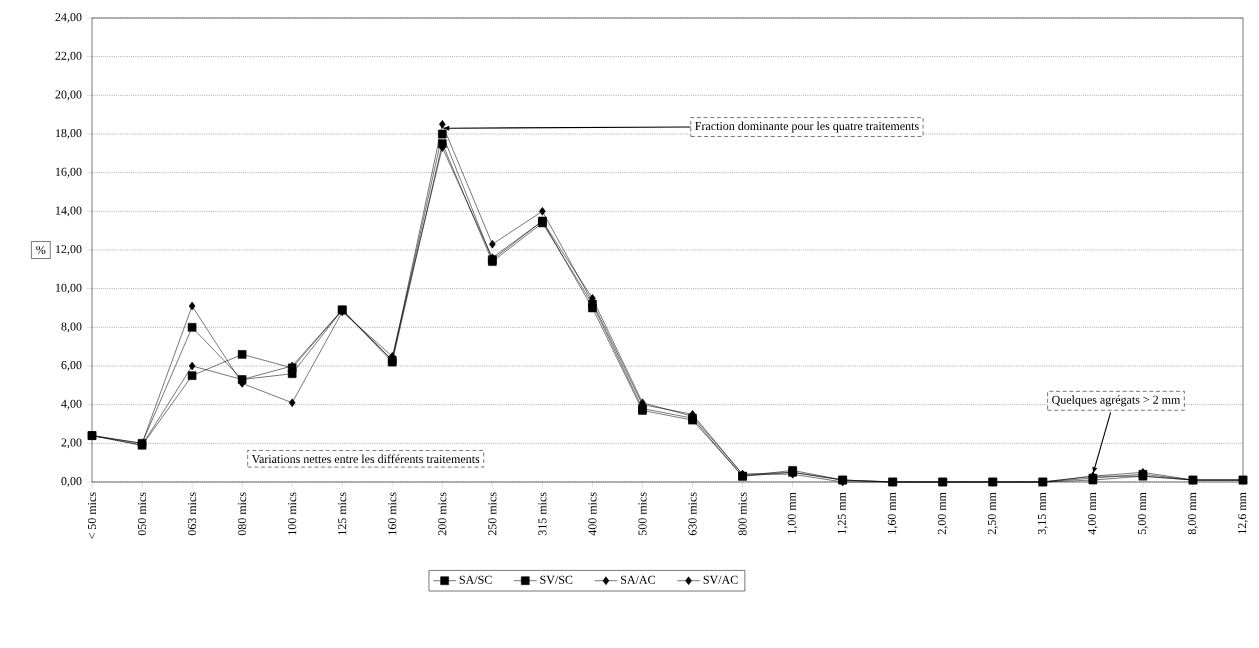  Describe the element at coordinates (1116, 401) in the screenshot. I see `annotation: Quelques agrégats > 2 mm` at that location.